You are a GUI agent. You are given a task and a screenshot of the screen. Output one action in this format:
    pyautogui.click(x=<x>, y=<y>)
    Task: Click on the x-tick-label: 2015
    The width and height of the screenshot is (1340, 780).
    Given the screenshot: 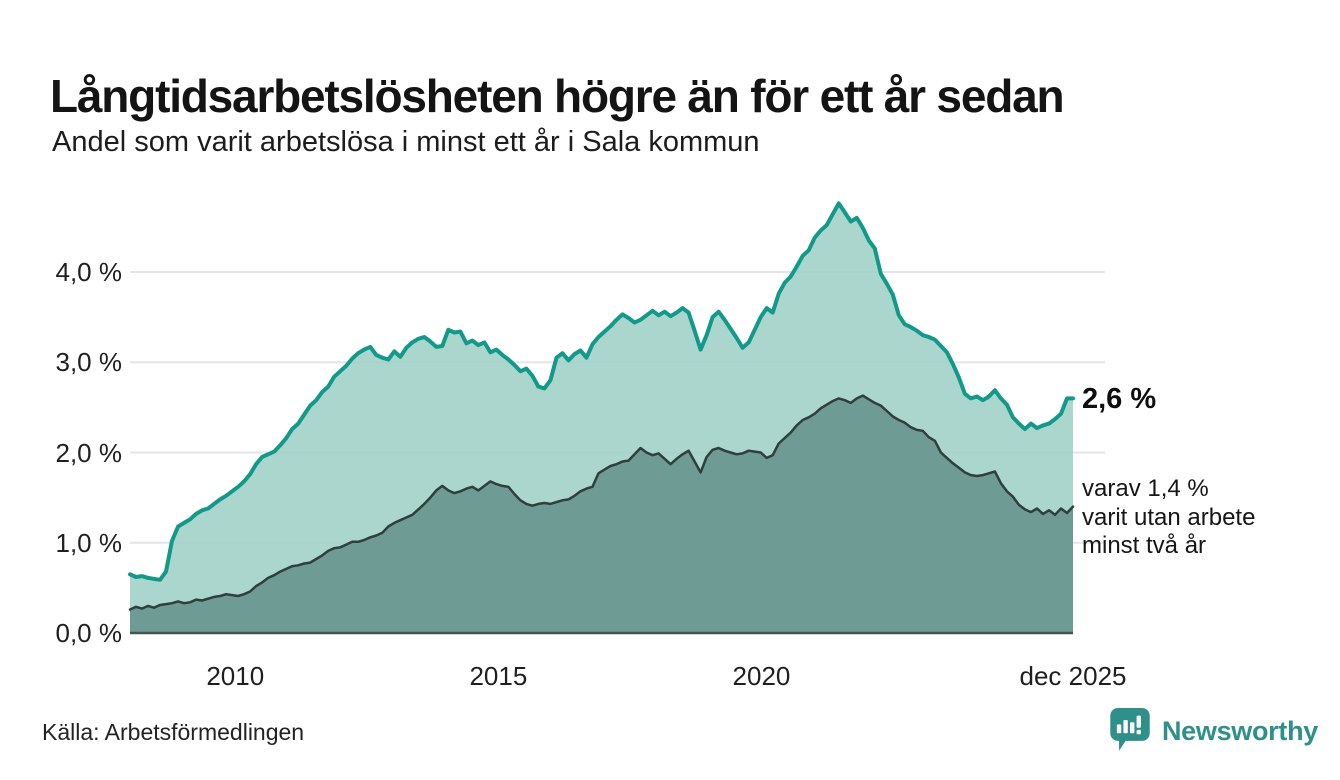 What is the action you would take?
    pyautogui.click(x=498, y=676)
    